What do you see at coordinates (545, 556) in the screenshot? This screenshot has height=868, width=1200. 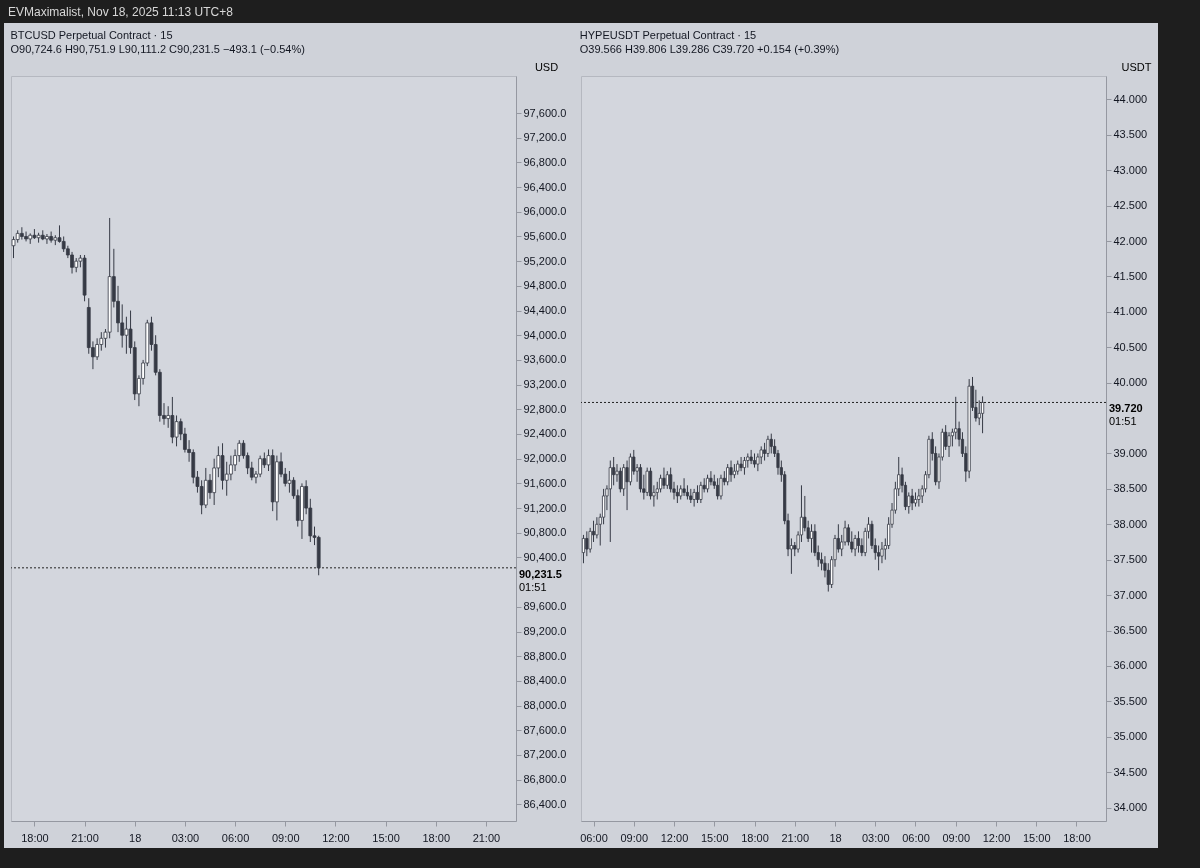 I see `y-tick-label: 90,400.0` at bounding box center [545, 556].